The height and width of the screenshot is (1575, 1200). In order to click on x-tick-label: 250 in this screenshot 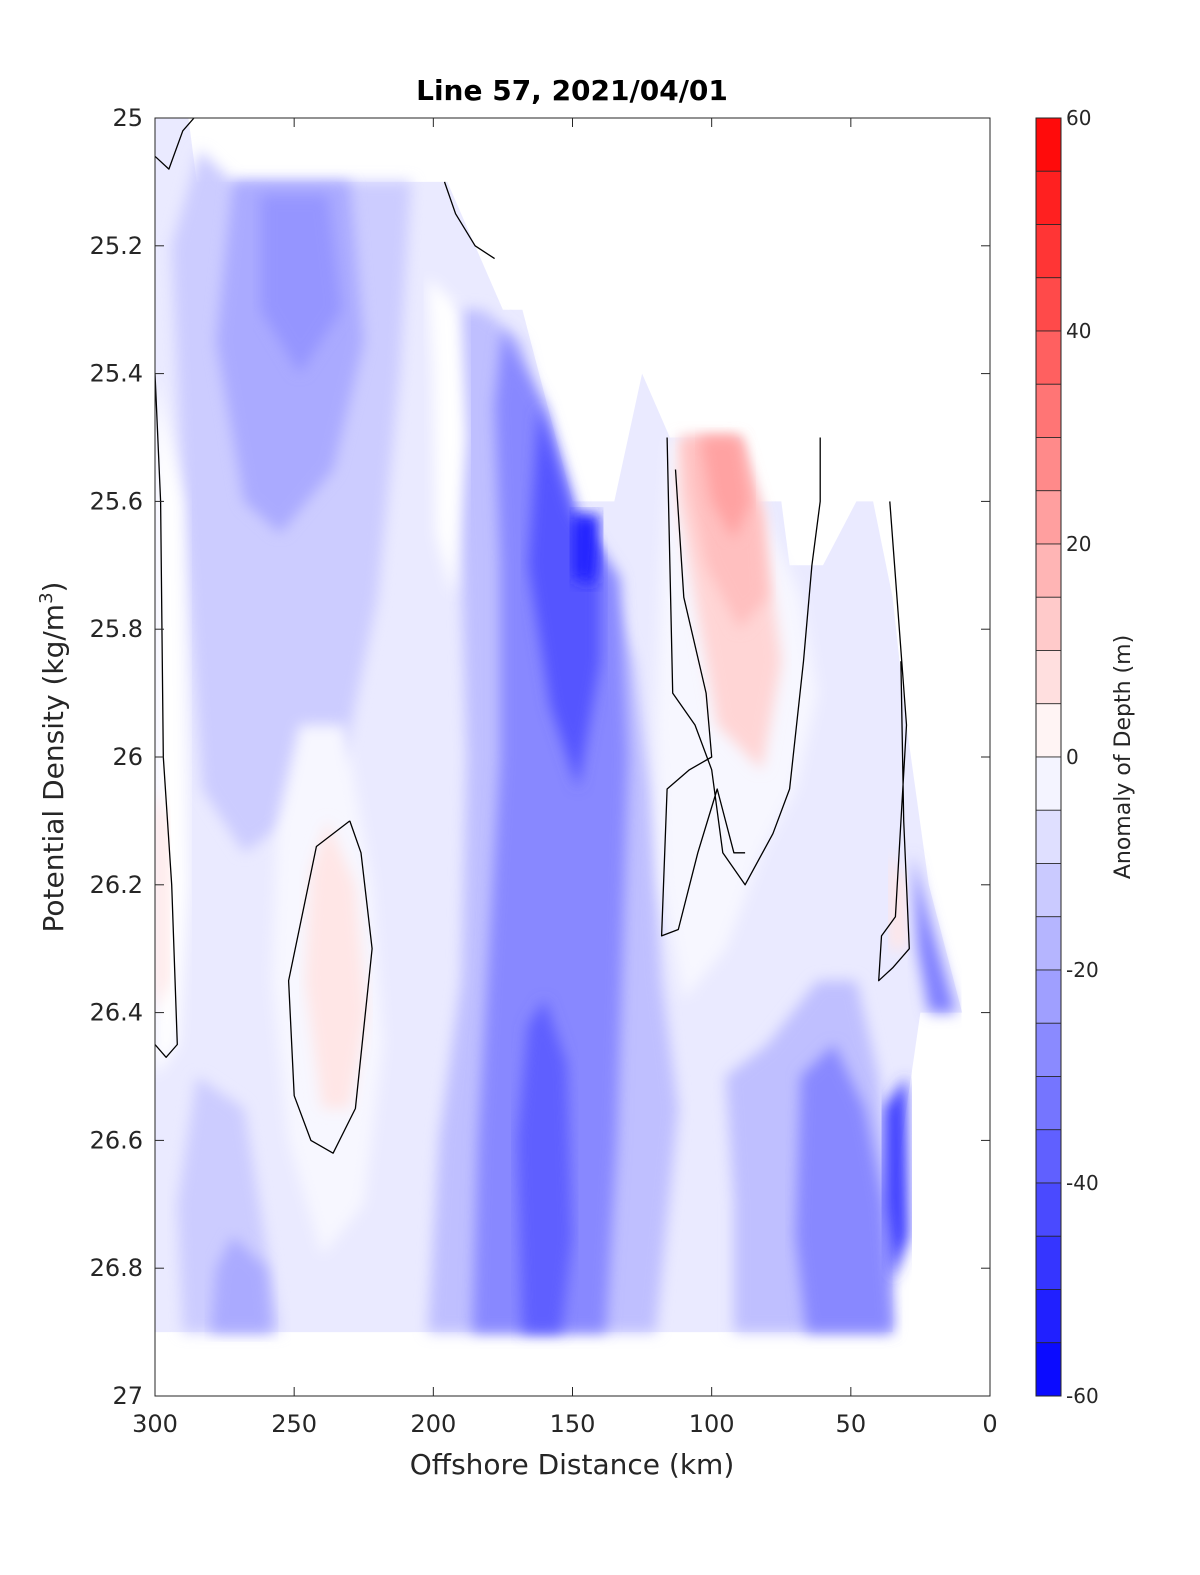, I will do `click(294, 1424)`.